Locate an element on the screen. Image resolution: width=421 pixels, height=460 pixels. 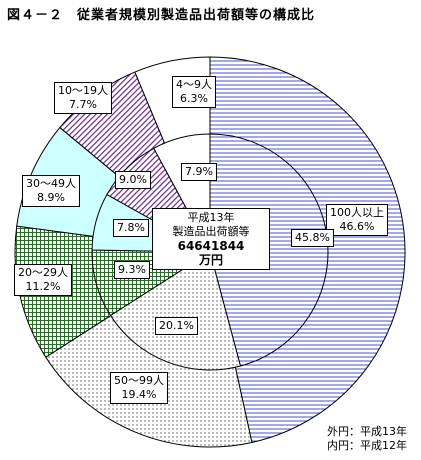
center-unit: 万円 is located at coordinates (210, 260).